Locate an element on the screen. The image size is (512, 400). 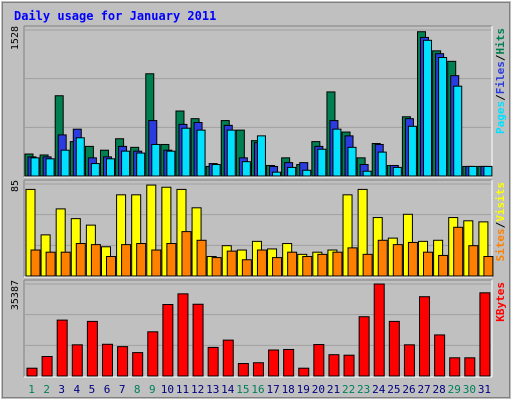
x-tick-label-day-7: 7 is located at coordinates (122, 389).